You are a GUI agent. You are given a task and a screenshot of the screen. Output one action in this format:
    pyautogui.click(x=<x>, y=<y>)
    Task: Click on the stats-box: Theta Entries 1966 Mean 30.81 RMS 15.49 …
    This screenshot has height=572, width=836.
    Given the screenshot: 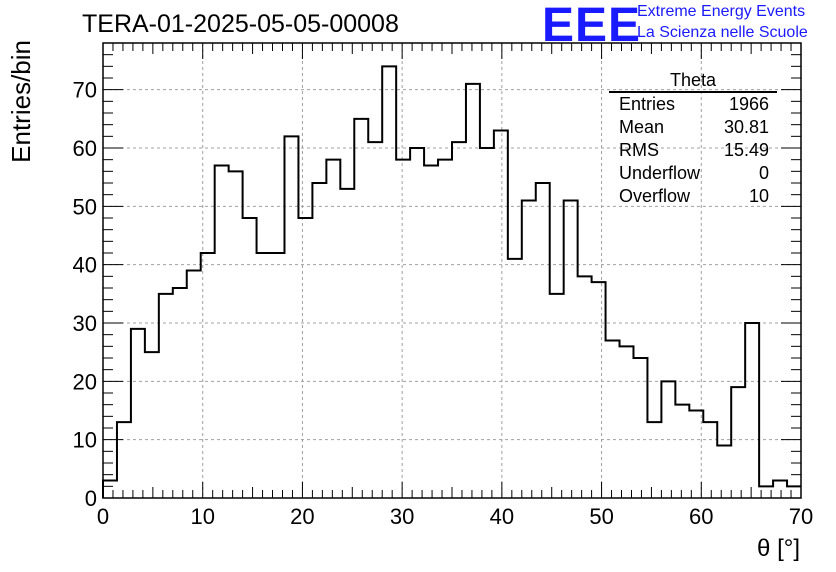 What is the action you would take?
    pyautogui.click(x=692, y=139)
    